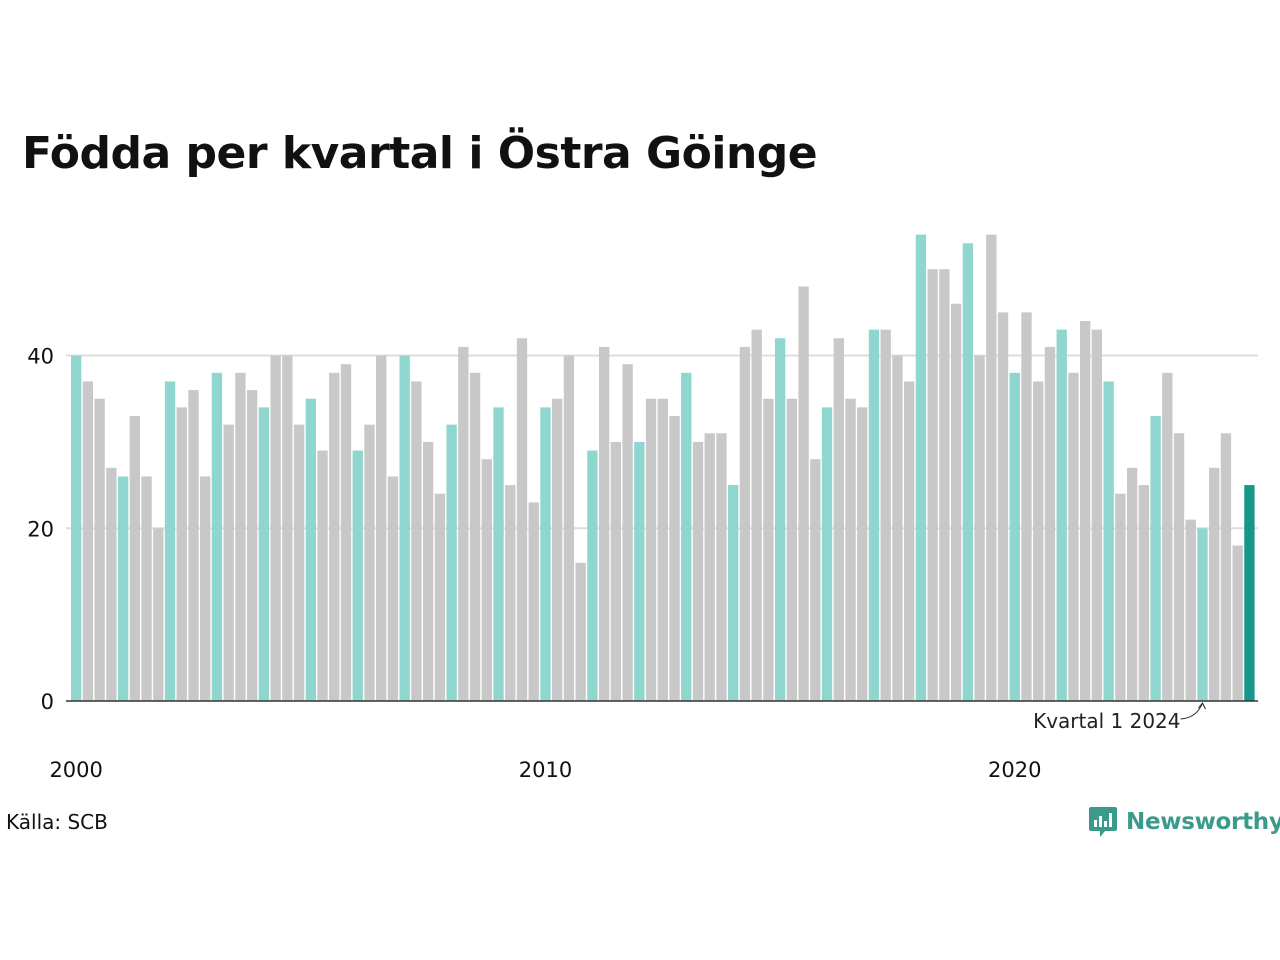 The height and width of the screenshot is (960, 1280). Describe the element at coordinates (1179, 567) in the screenshot. I see `bar: 2023 Q3: 31` at that location.